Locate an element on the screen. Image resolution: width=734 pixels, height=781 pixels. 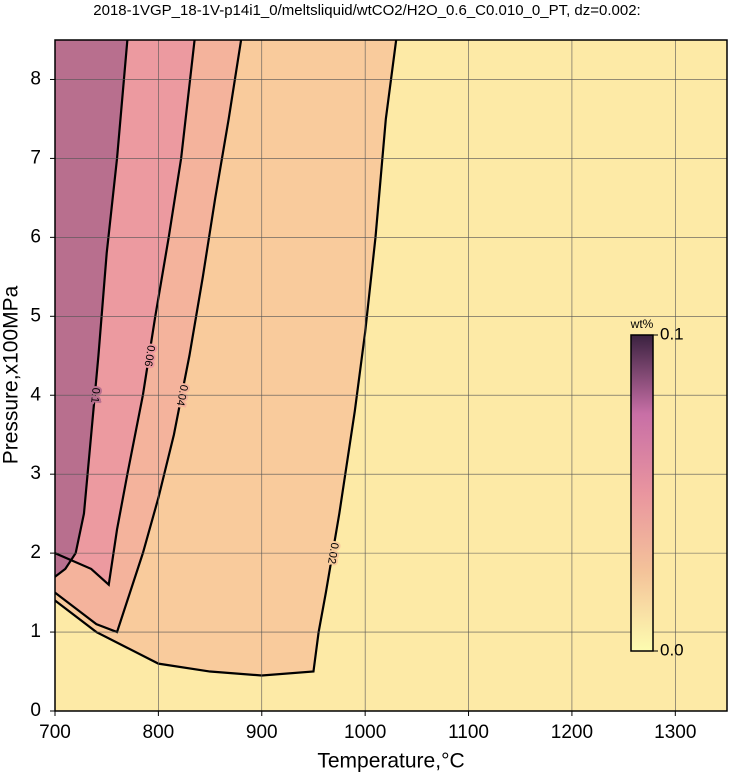
y-tick-label: 3 is located at coordinates (35, 473).